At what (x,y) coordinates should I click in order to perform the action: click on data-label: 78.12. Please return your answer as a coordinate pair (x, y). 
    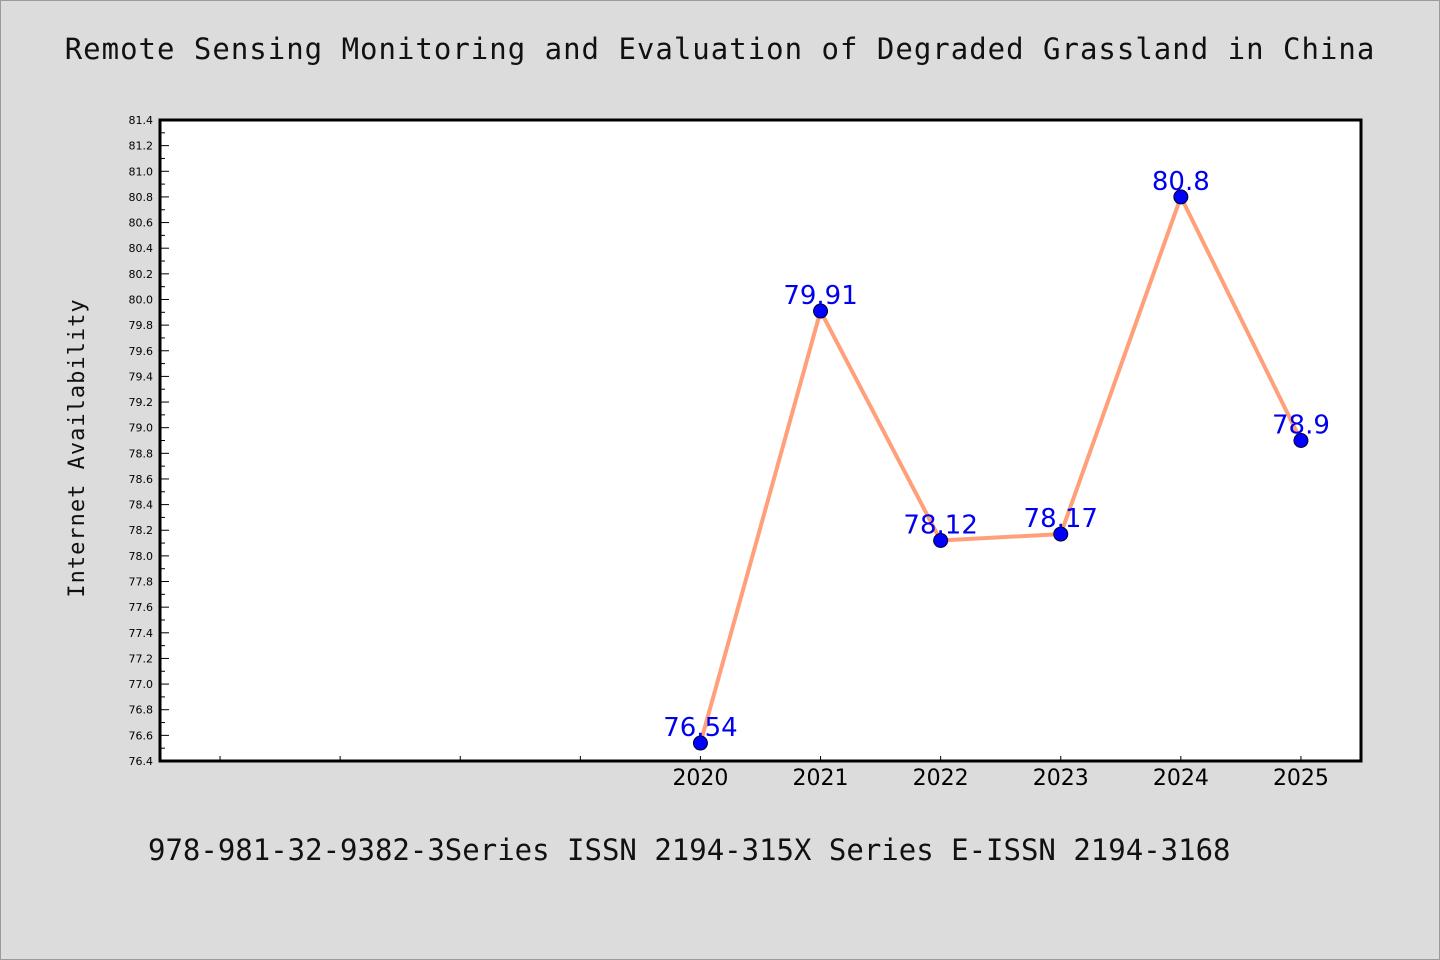
    Looking at the image, I should click on (940, 525).